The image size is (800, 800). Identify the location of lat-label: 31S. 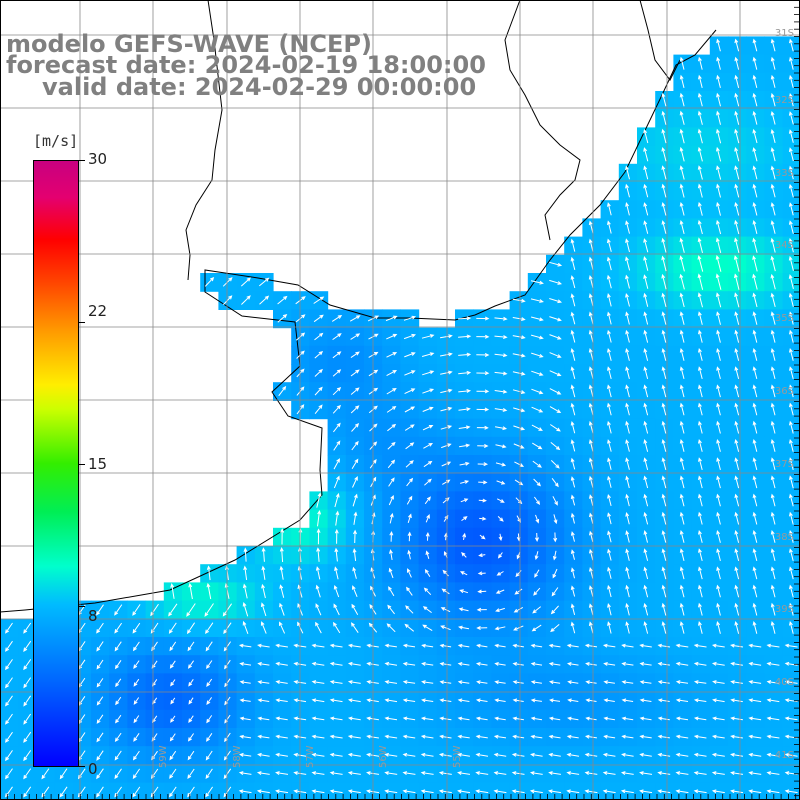
(784, 33).